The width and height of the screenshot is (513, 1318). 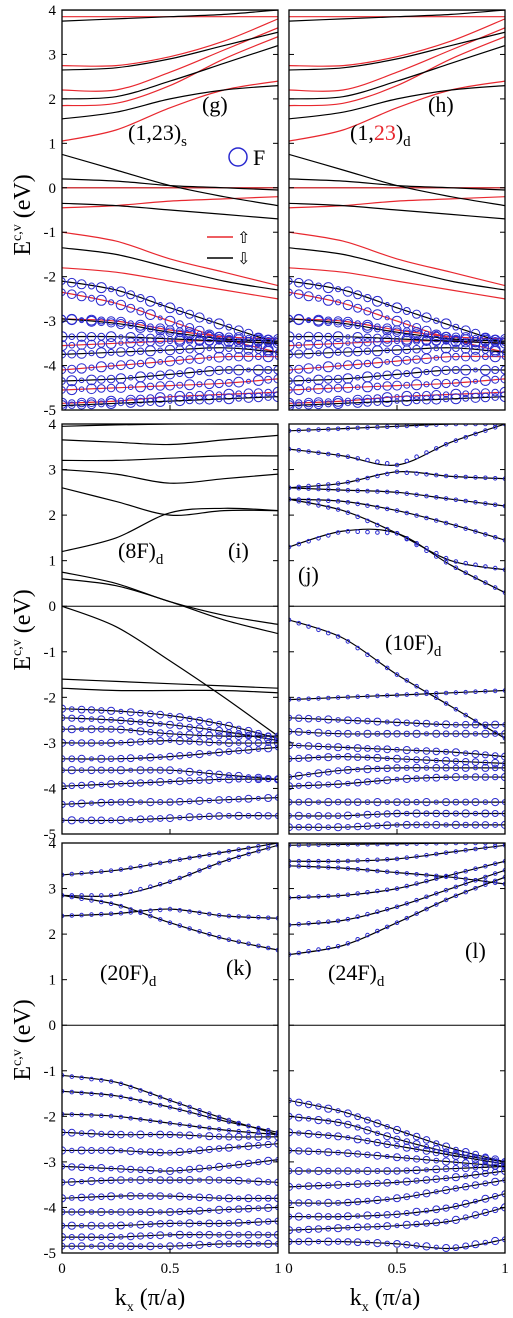 I want to click on panel-g-ytick-label: 0, so click(x=53, y=189).